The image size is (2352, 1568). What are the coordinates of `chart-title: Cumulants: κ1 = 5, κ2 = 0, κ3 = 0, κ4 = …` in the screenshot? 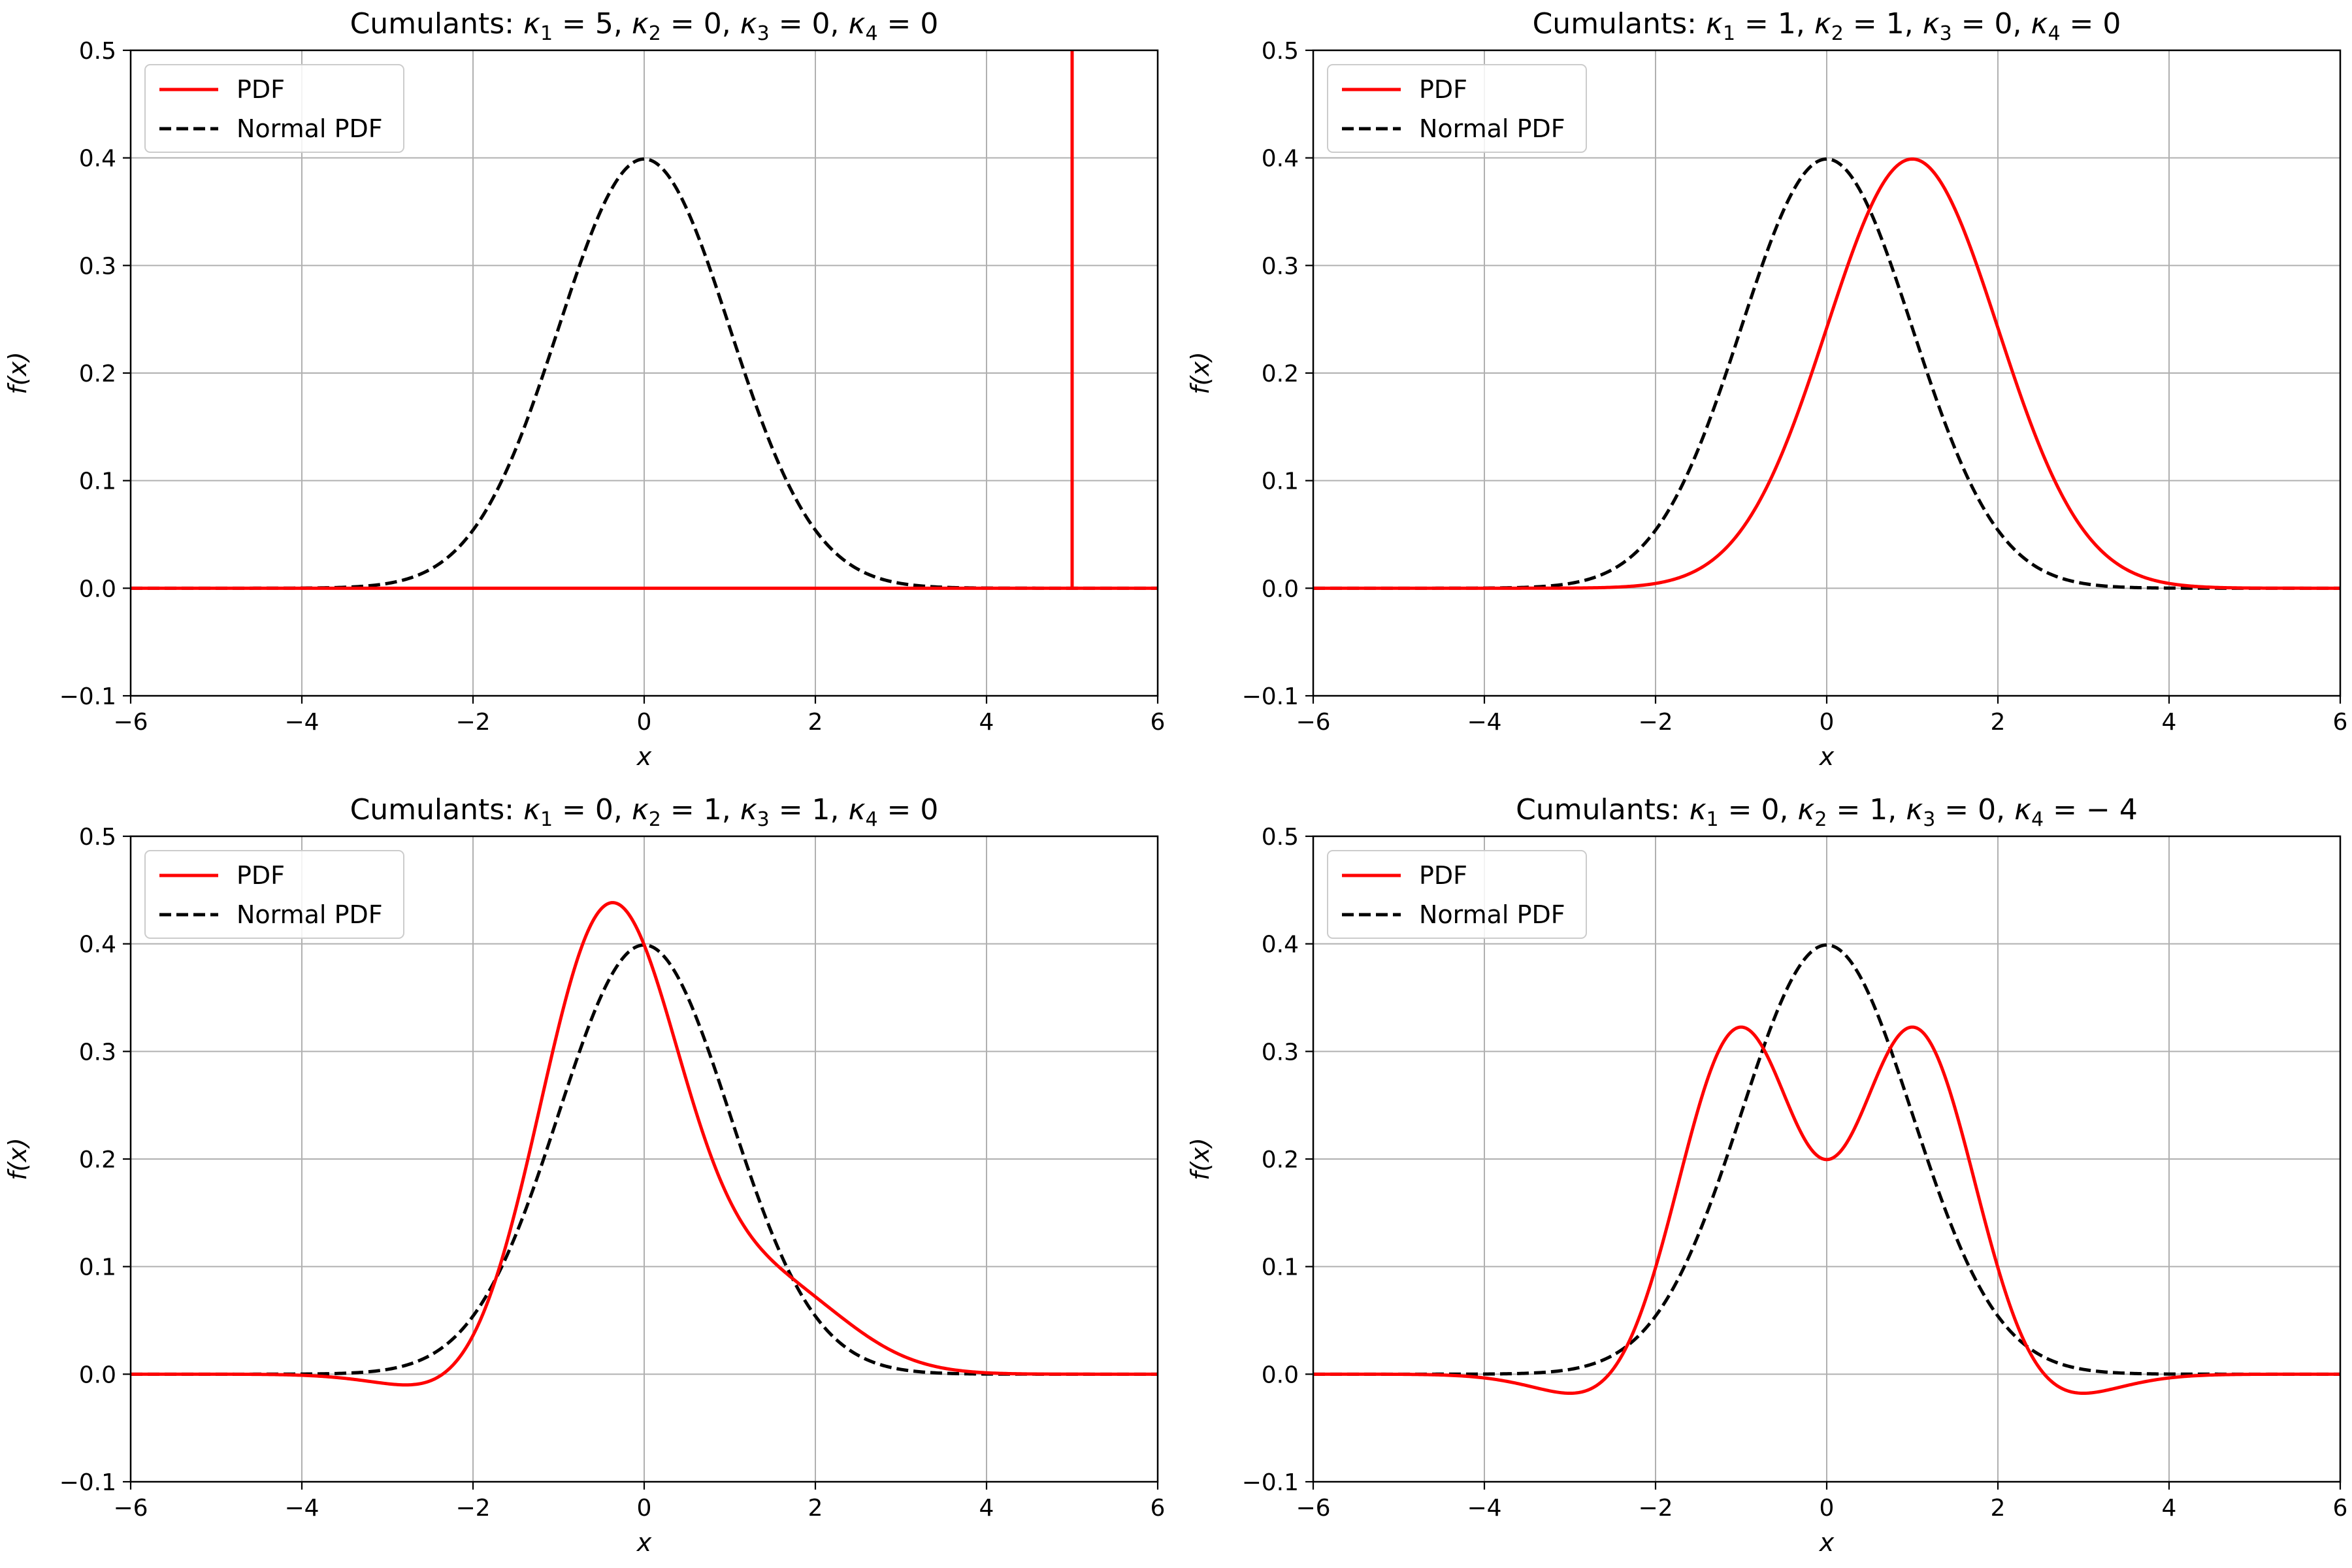 It's located at (644, 26).